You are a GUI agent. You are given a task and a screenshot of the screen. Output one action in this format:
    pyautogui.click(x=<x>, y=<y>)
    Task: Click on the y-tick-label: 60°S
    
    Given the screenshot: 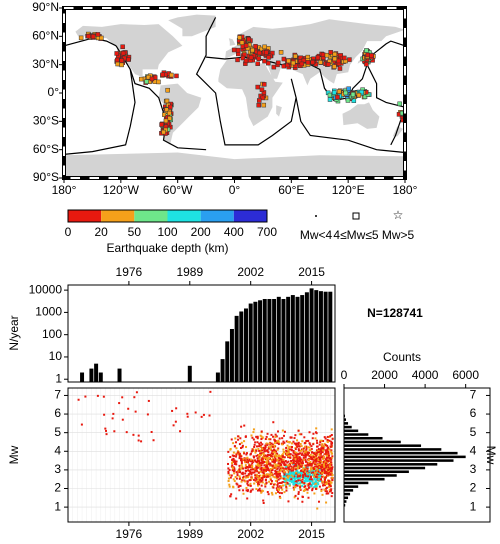 What is the action you would take?
    pyautogui.click(x=46, y=149)
    